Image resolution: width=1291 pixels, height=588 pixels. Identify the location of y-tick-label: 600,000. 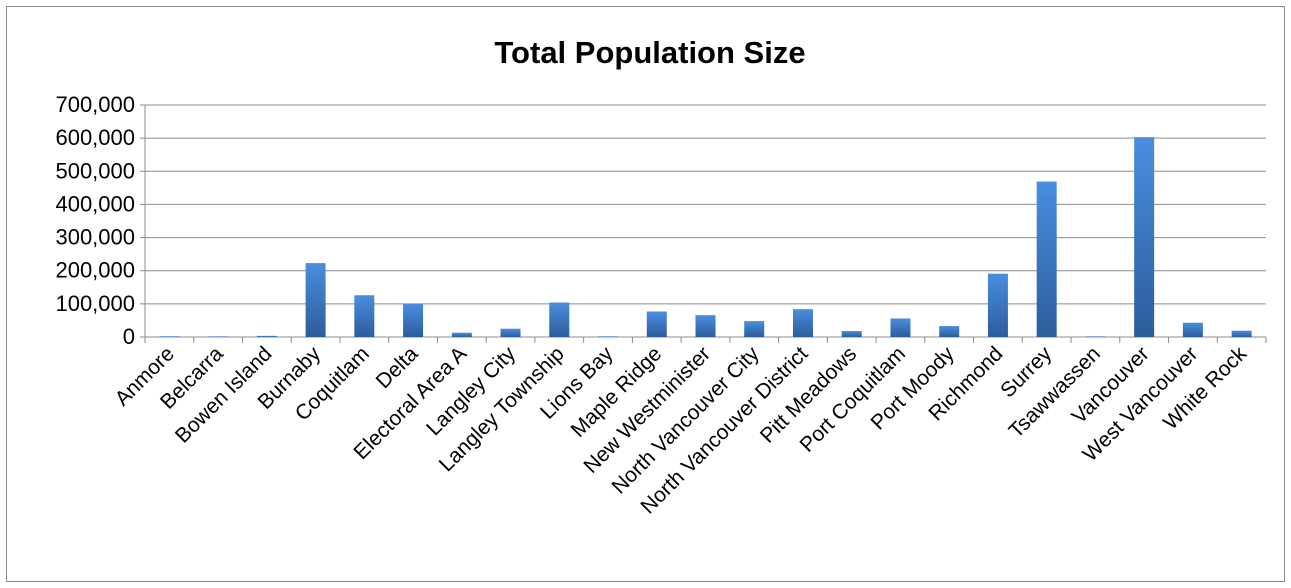
(95, 137).